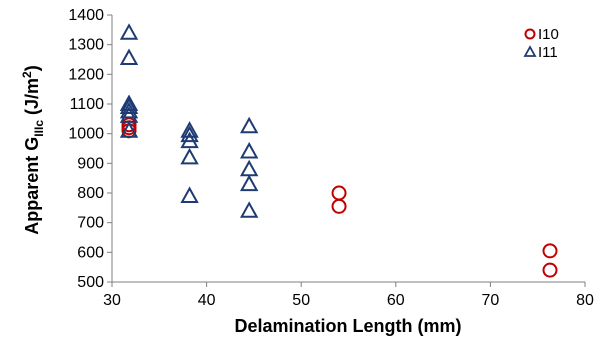 The height and width of the screenshot is (345, 596). I want to click on y-tick-label: 700, so click(90, 223).